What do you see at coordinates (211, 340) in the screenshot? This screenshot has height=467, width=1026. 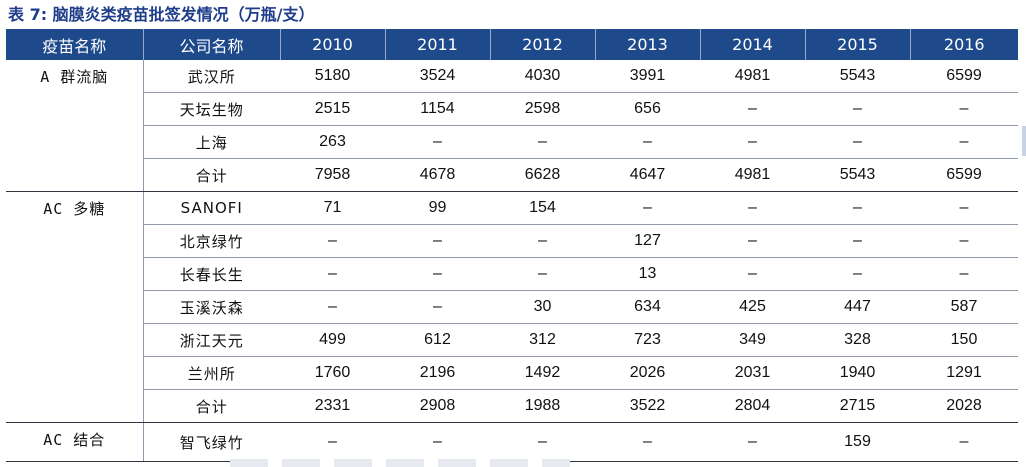 I see `company-name: 浙江天元` at bounding box center [211, 340].